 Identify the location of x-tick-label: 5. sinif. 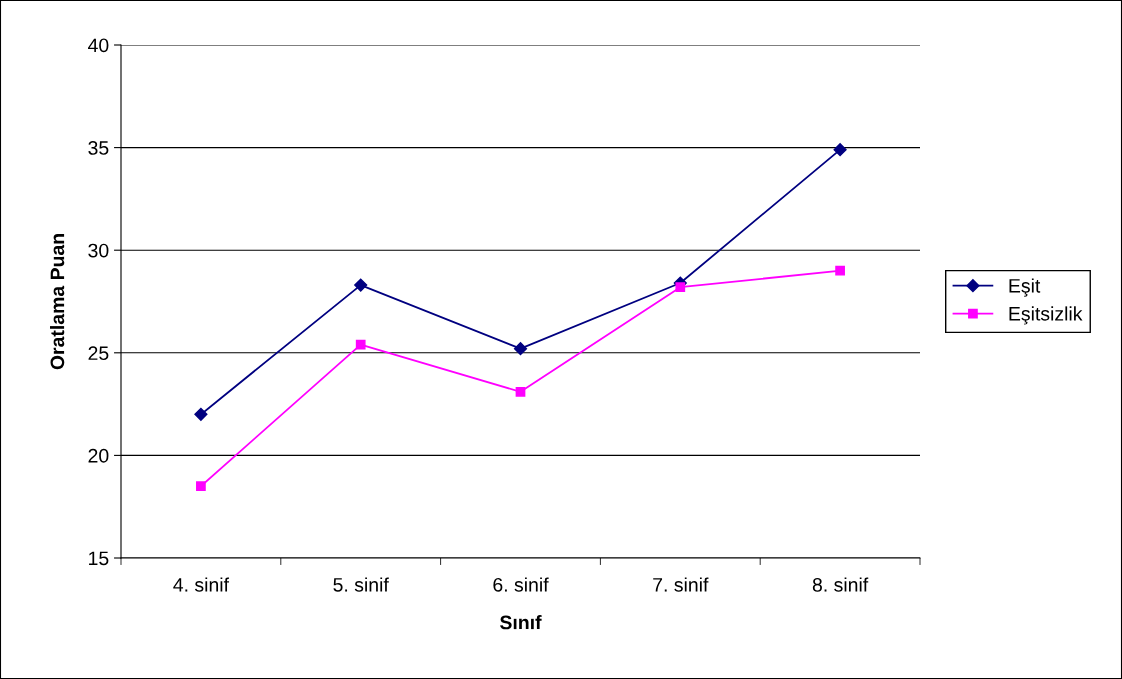
(361, 584).